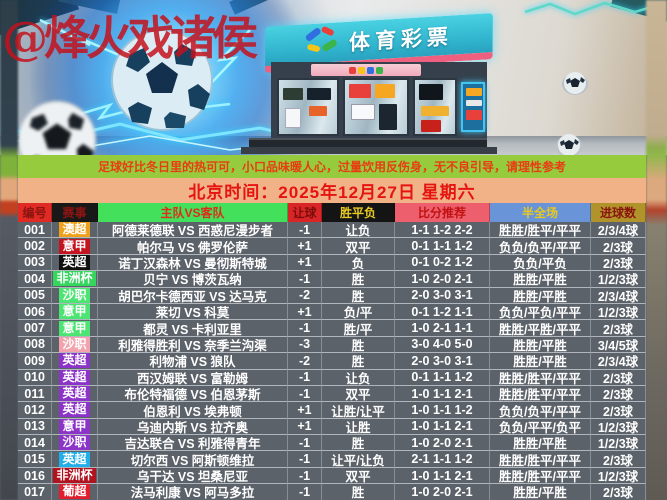  What do you see at coordinates (442, 312) in the screenshot?
I see `score-picks: 0-1 1-2 1-1` at bounding box center [442, 312].